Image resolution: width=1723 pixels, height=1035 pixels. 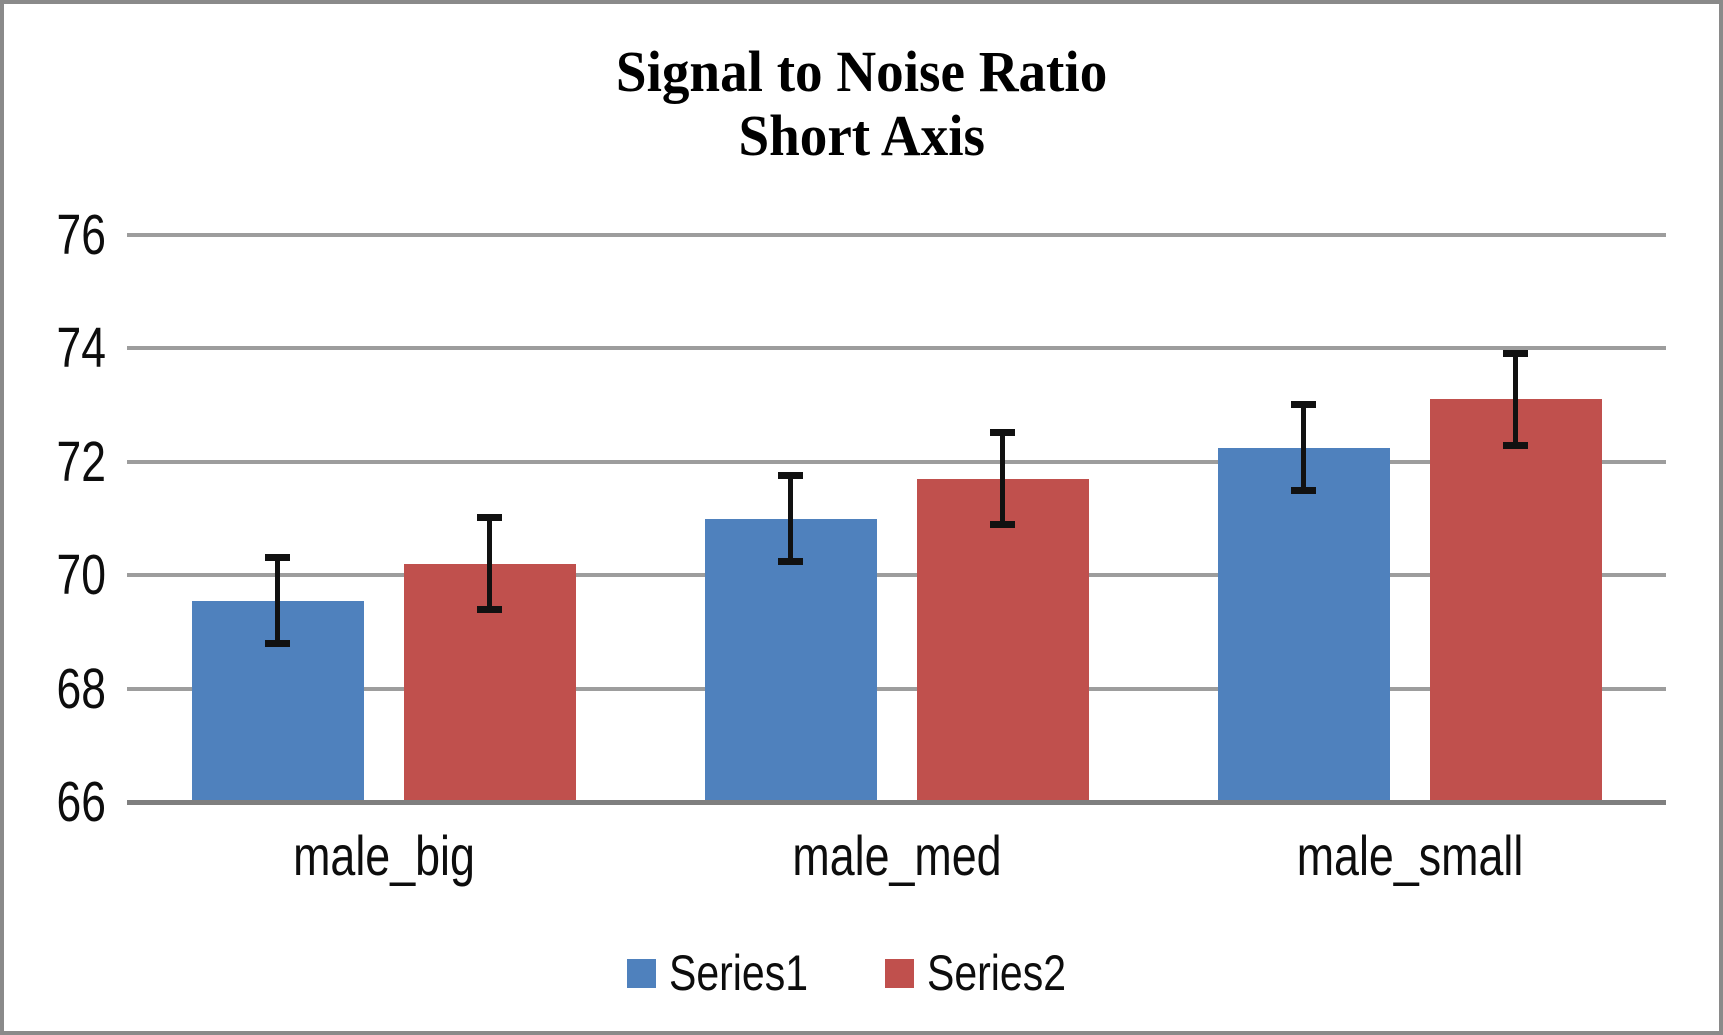 I want to click on x-axis-line, so click(x=896, y=802).